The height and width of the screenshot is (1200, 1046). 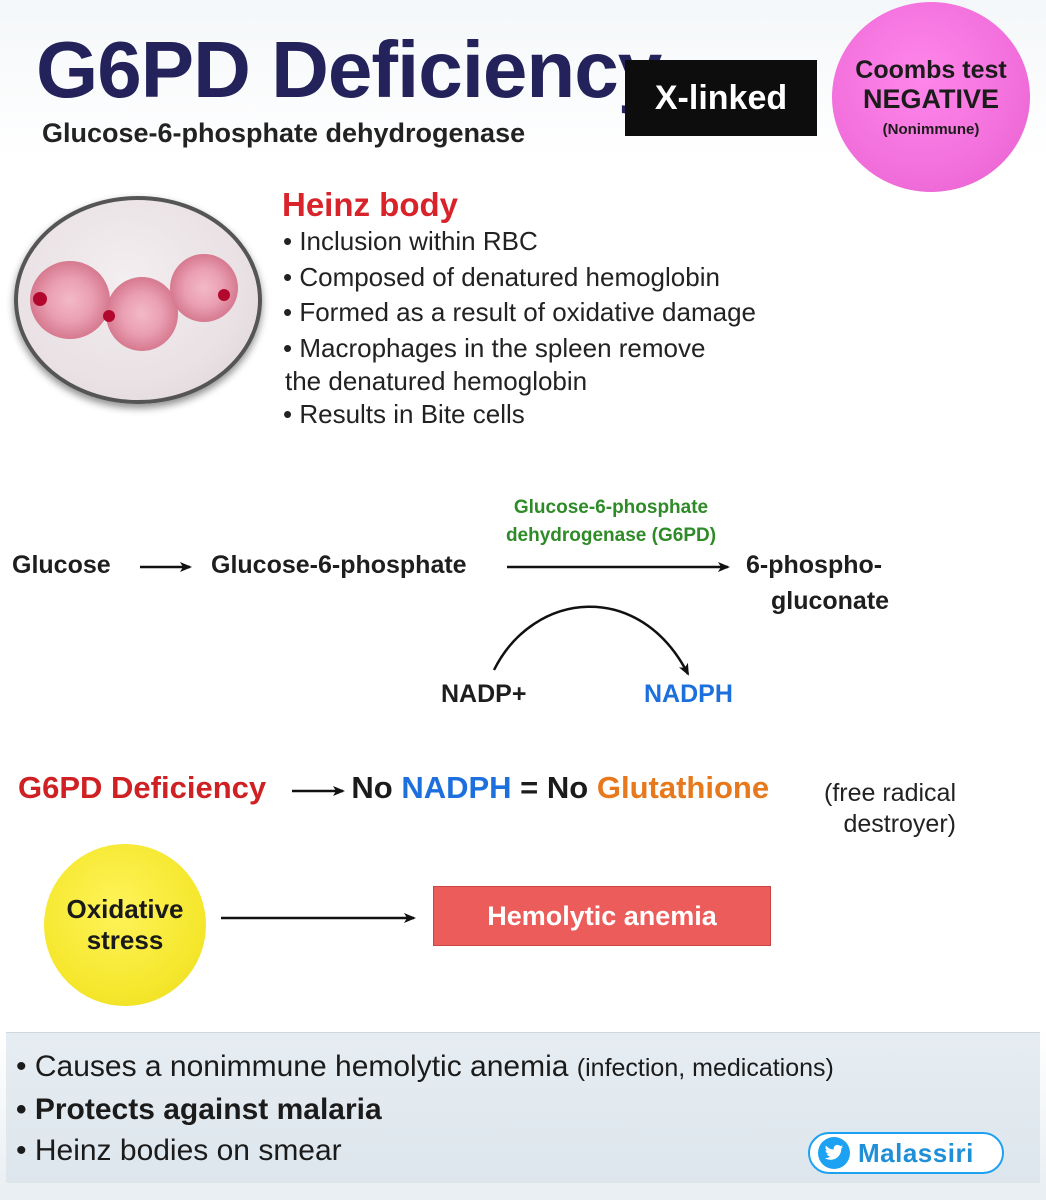 What do you see at coordinates (142, 787) in the screenshot?
I see `deficiency-cause: G6PD Deficiency` at bounding box center [142, 787].